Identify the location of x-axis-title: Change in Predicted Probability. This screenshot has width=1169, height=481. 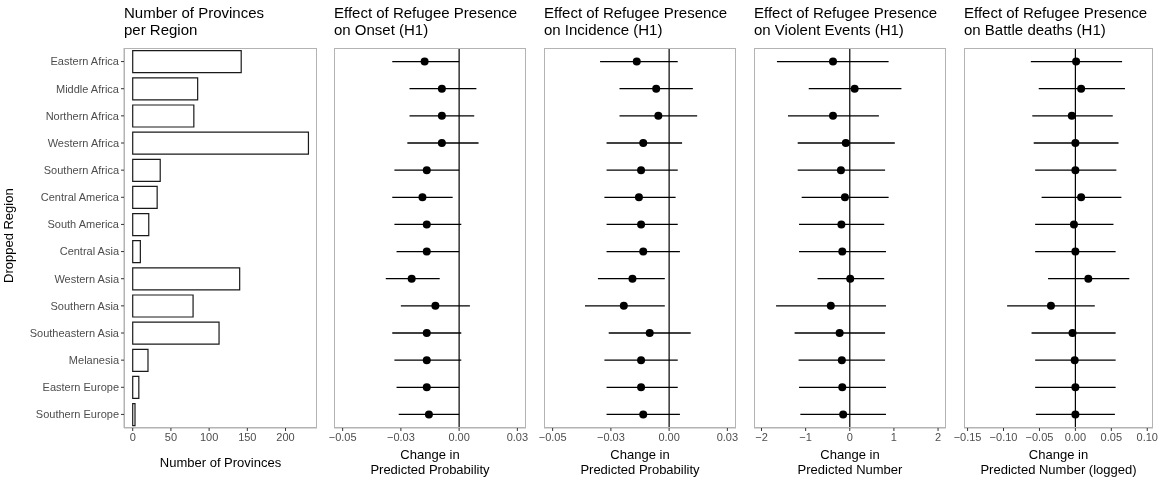
(640, 462).